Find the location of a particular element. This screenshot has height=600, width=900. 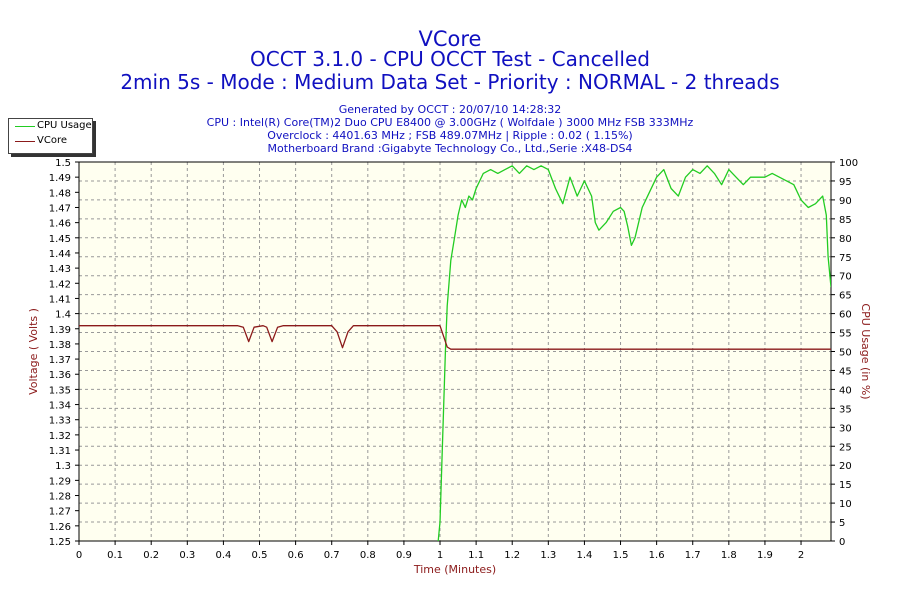

legend-item-cpu: CPU Usage is located at coordinates (50, 126).